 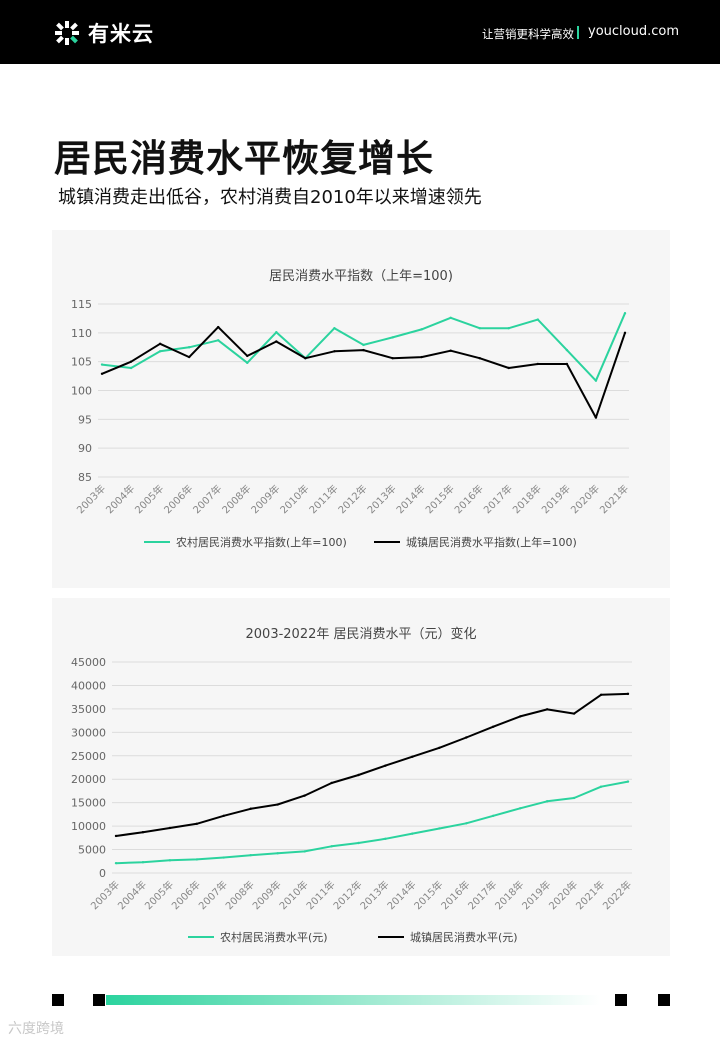 I want to click on legend-label: 城镇居民消费水平(元), so click(x=464, y=937).